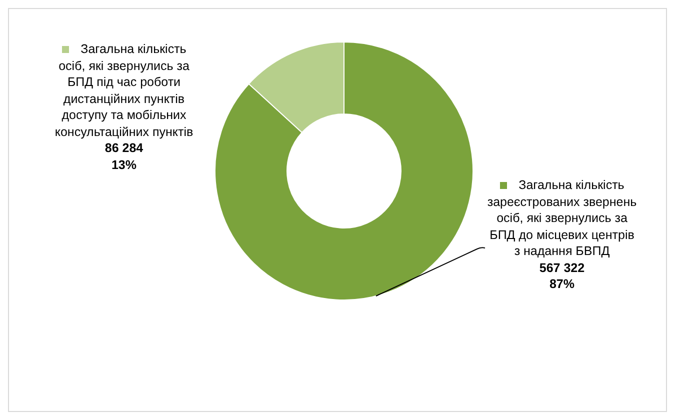  Describe the element at coordinates (562, 218) in the screenshot. I see `legend-label: Загальна кількість зареєстрованих звернень осіб, які звернулись за БПД до місцевих центрів з надання БВПД` at that location.